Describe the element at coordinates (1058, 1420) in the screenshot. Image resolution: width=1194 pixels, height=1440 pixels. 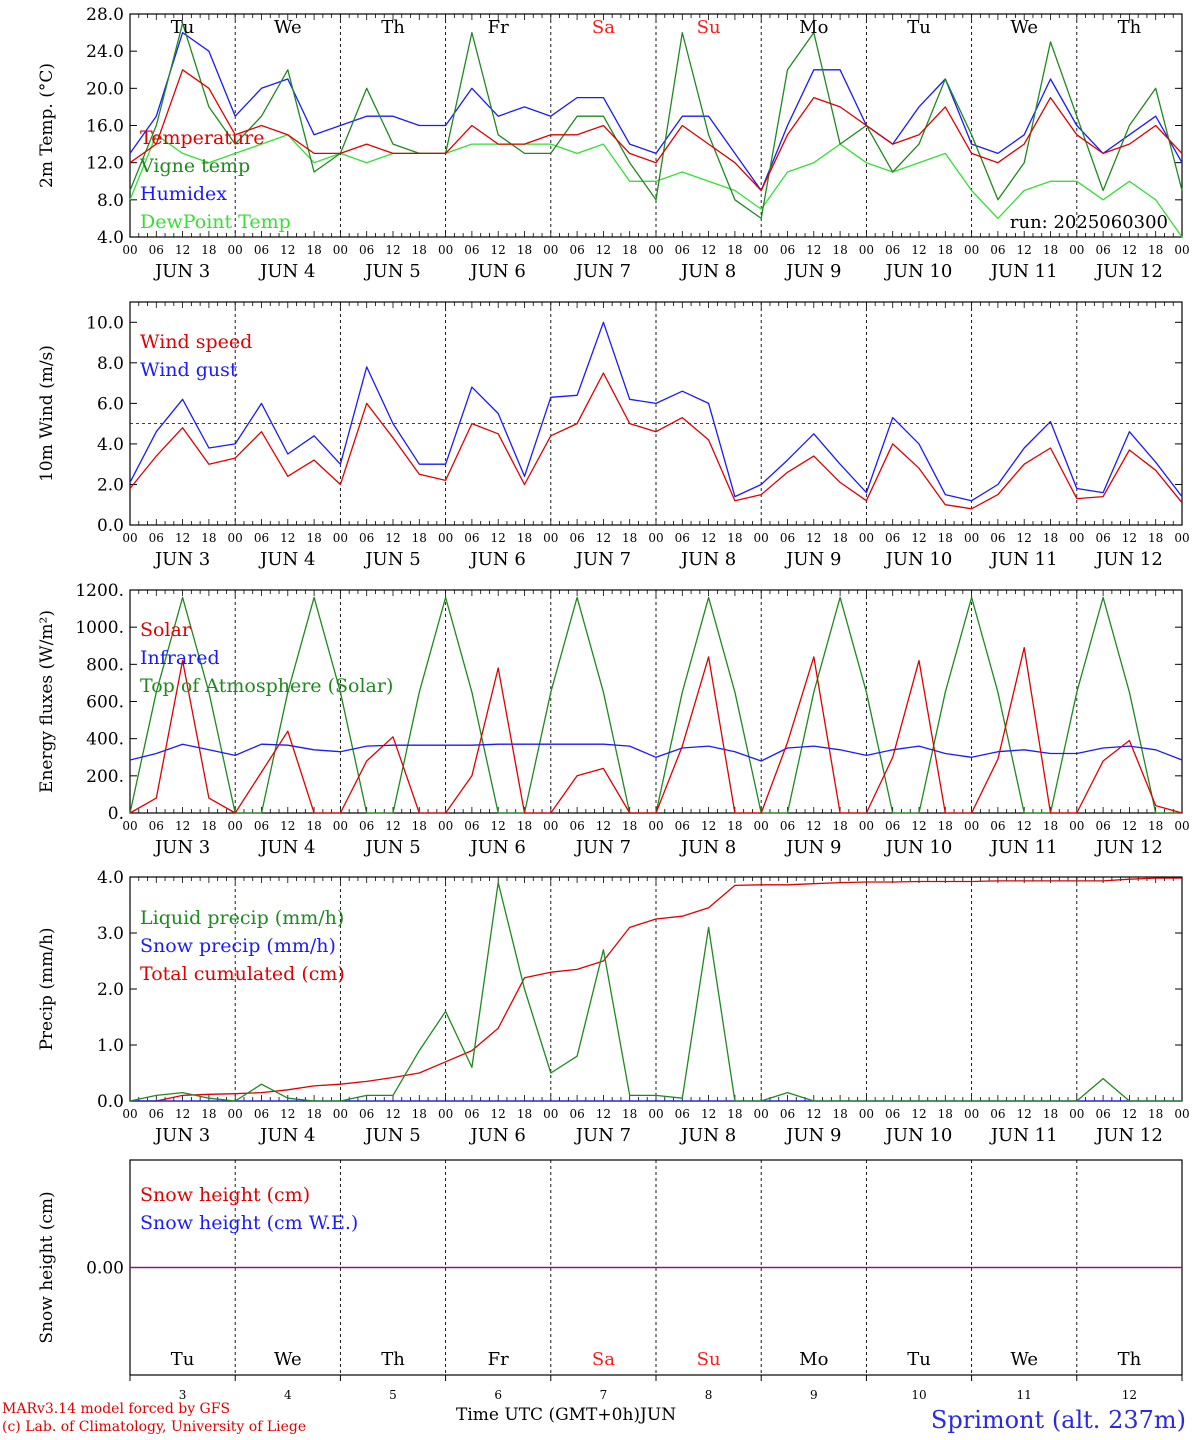
I see `station-name: Sprimont (alt. 237m)` at that location.